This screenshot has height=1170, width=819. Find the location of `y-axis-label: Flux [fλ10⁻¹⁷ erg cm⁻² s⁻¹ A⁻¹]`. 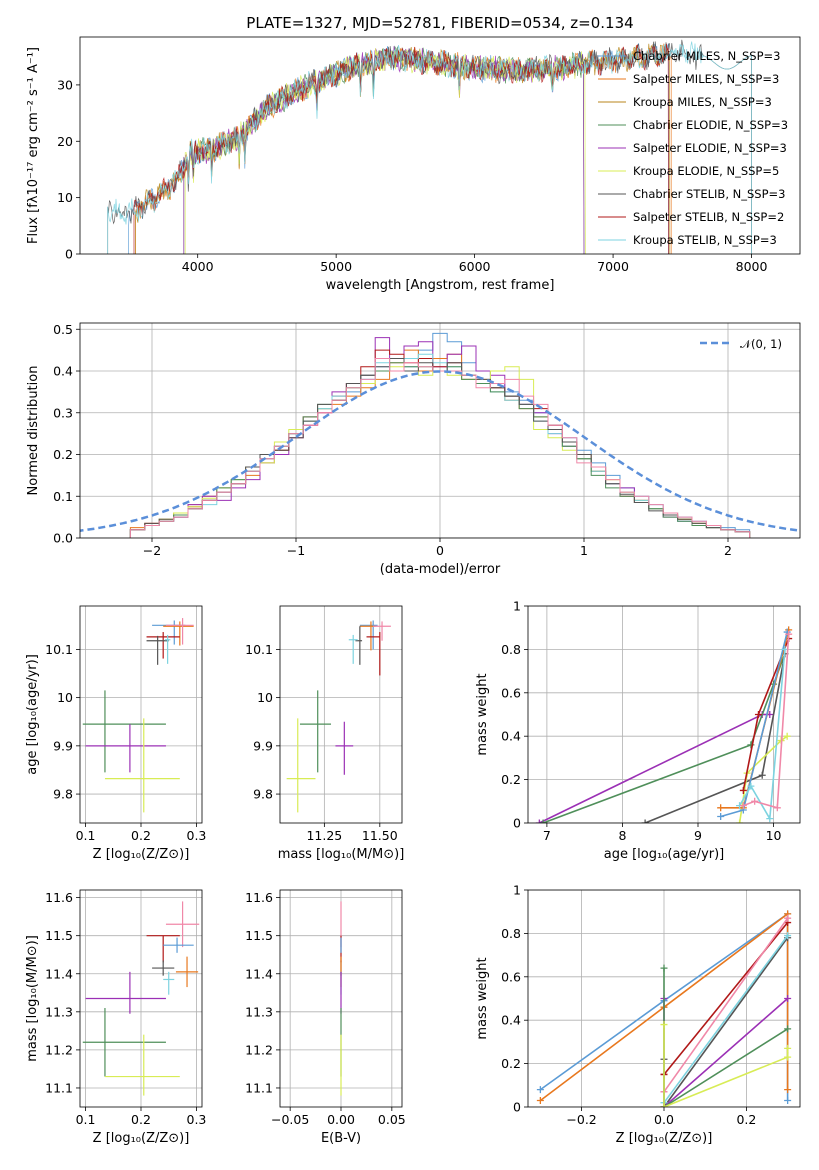

y-axis-label: Flux [fλ10⁻¹⁷ erg cm⁻² s⁻¹ A⁻¹] is located at coordinates (33, 145).